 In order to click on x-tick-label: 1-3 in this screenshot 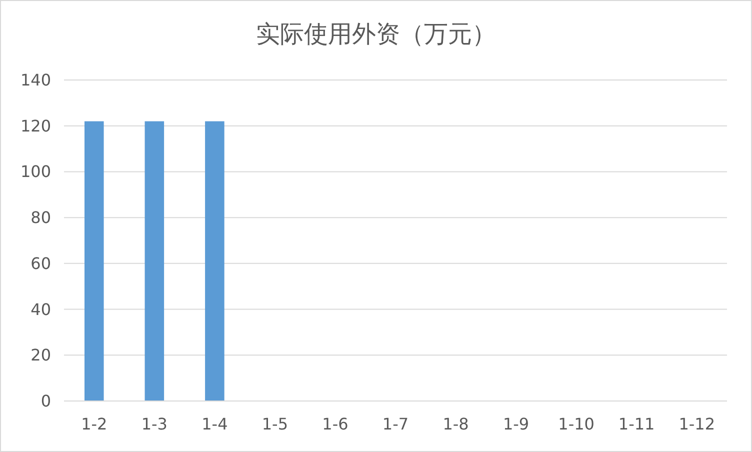, I will do `click(154, 424)`.